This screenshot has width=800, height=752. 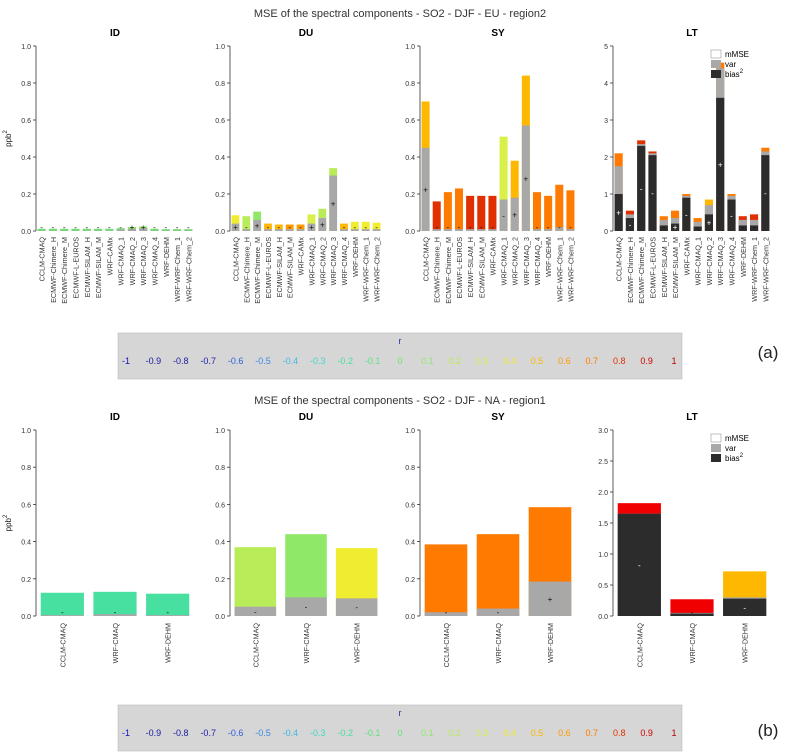 I want to click on y-tick-label: 0.6, so click(x=220, y=121).